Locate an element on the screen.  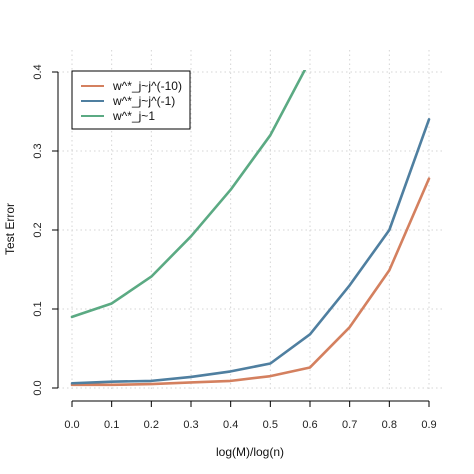
x-tick-label: 0.3 is located at coordinates (190, 425).